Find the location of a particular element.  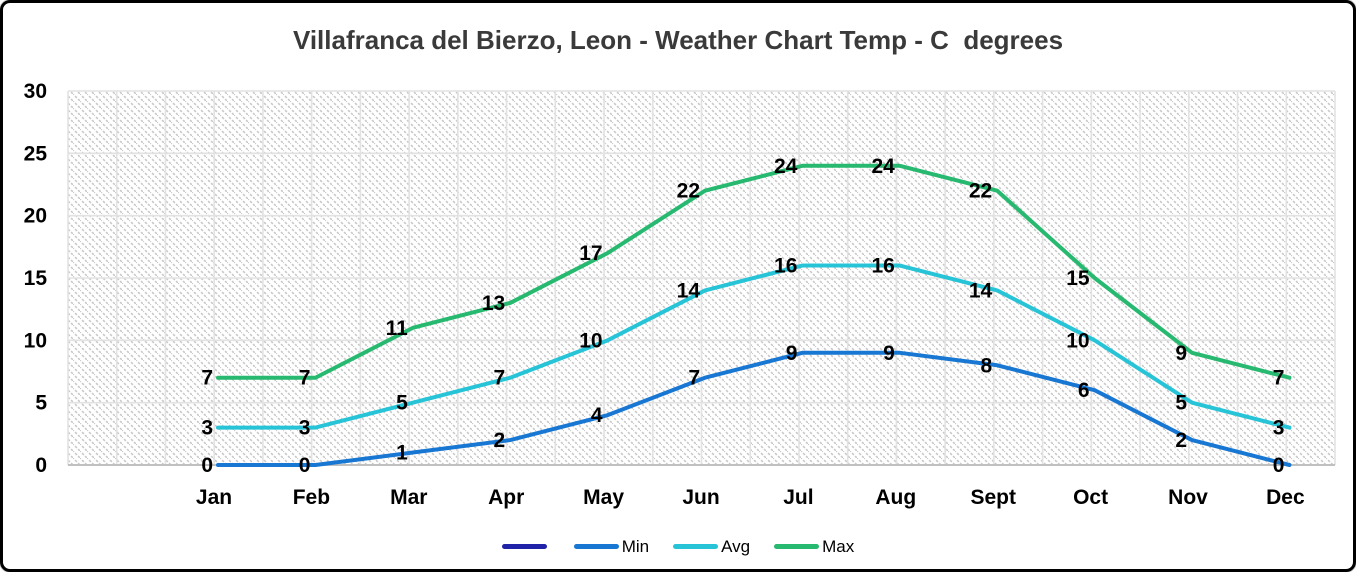

data-label-min-apr: 2 is located at coordinates (500, 440).